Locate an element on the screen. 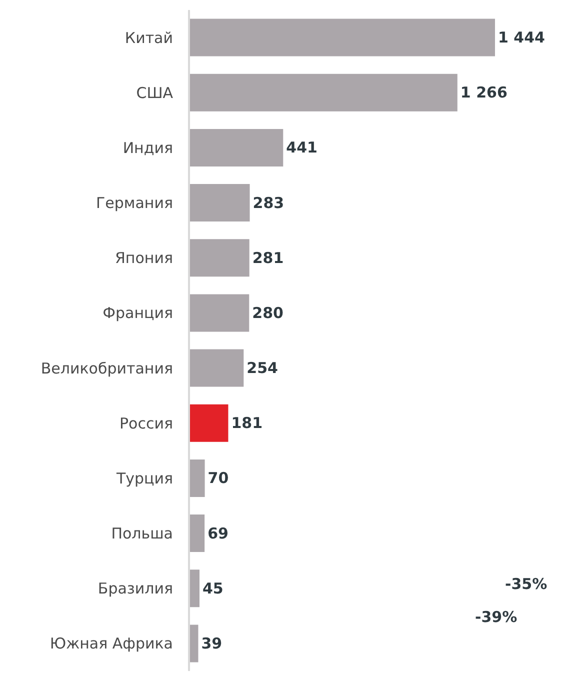  data-label: 69 is located at coordinates (218, 533).